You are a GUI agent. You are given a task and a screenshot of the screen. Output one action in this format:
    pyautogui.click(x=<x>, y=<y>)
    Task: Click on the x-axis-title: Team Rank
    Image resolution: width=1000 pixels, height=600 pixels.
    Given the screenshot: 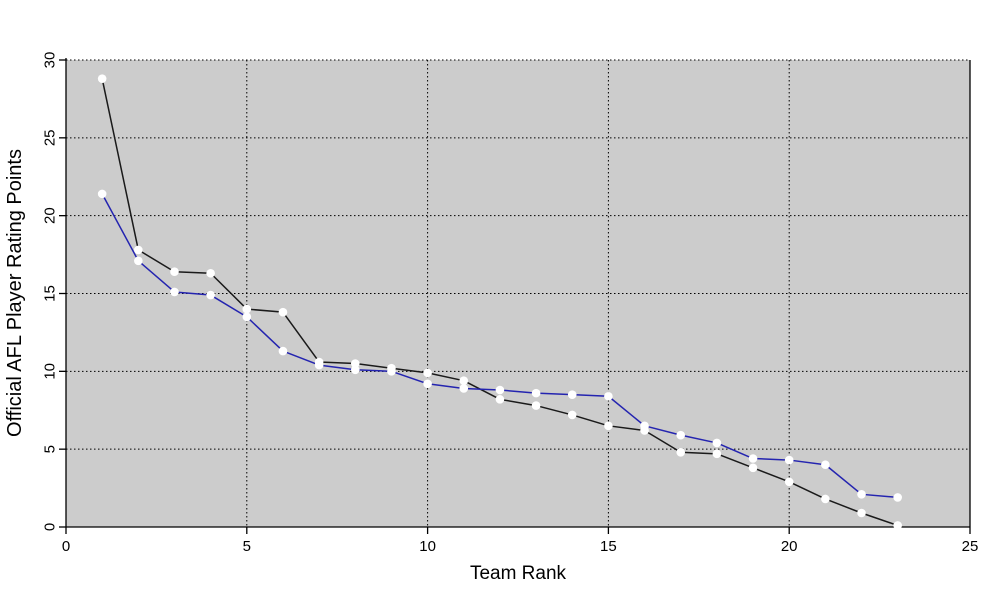 What is the action you would take?
    pyautogui.click(x=518, y=573)
    